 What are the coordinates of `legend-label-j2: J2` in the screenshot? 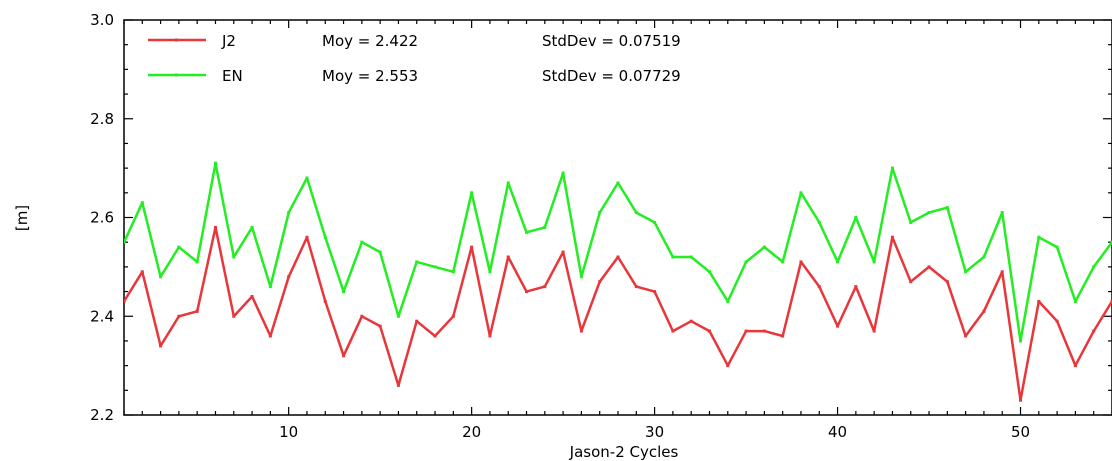 It's located at (228, 41).